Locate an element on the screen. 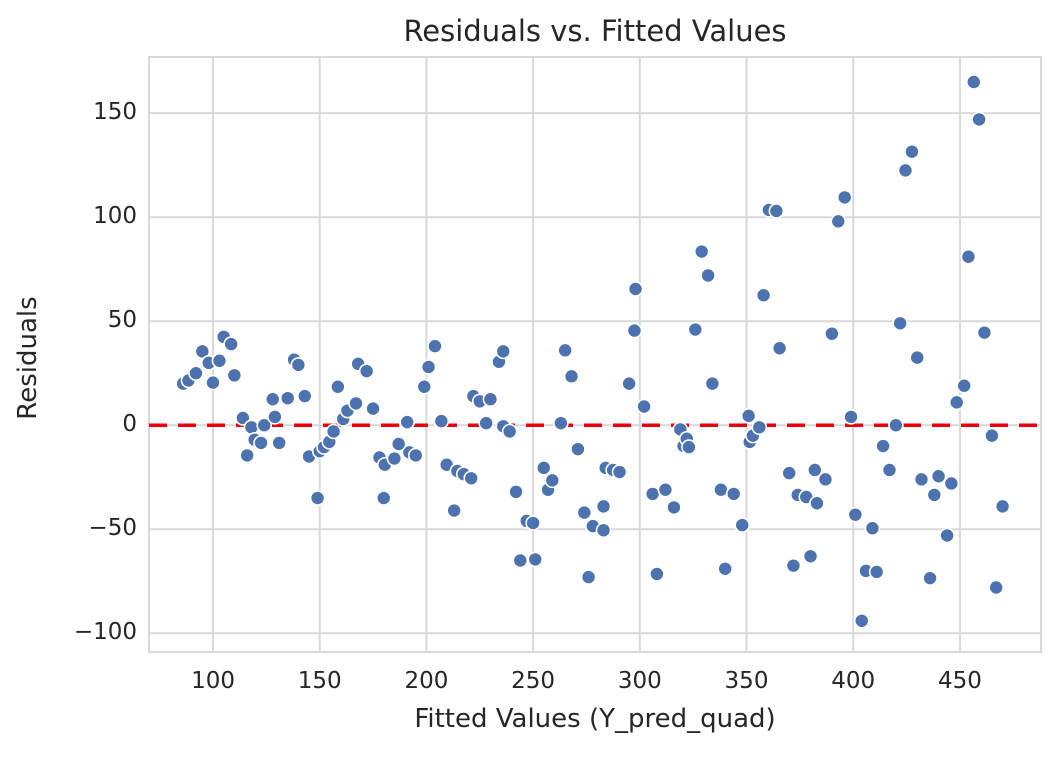  x-tick-label: 150 is located at coordinates (319, 681).